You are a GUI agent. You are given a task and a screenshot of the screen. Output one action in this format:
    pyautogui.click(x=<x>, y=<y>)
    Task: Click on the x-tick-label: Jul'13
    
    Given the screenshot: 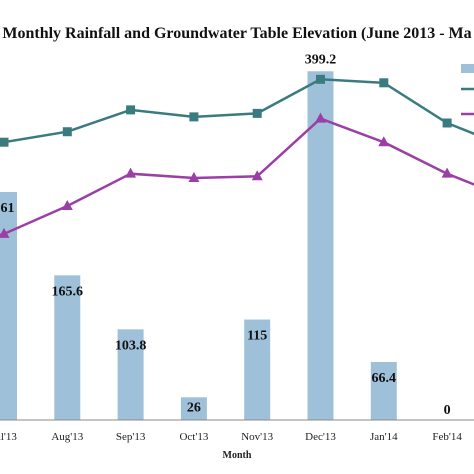 What is the action you would take?
    pyautogui.click(x=8, y=437)
    